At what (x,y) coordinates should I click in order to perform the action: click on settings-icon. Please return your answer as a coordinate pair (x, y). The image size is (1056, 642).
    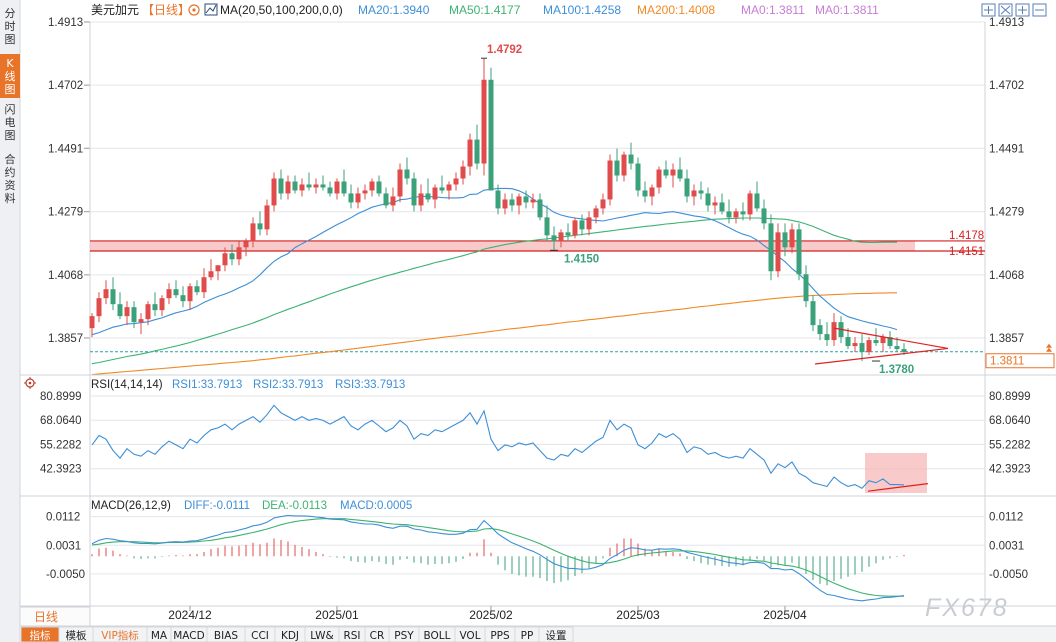
    Looking at the image, I should click on (194, 10).